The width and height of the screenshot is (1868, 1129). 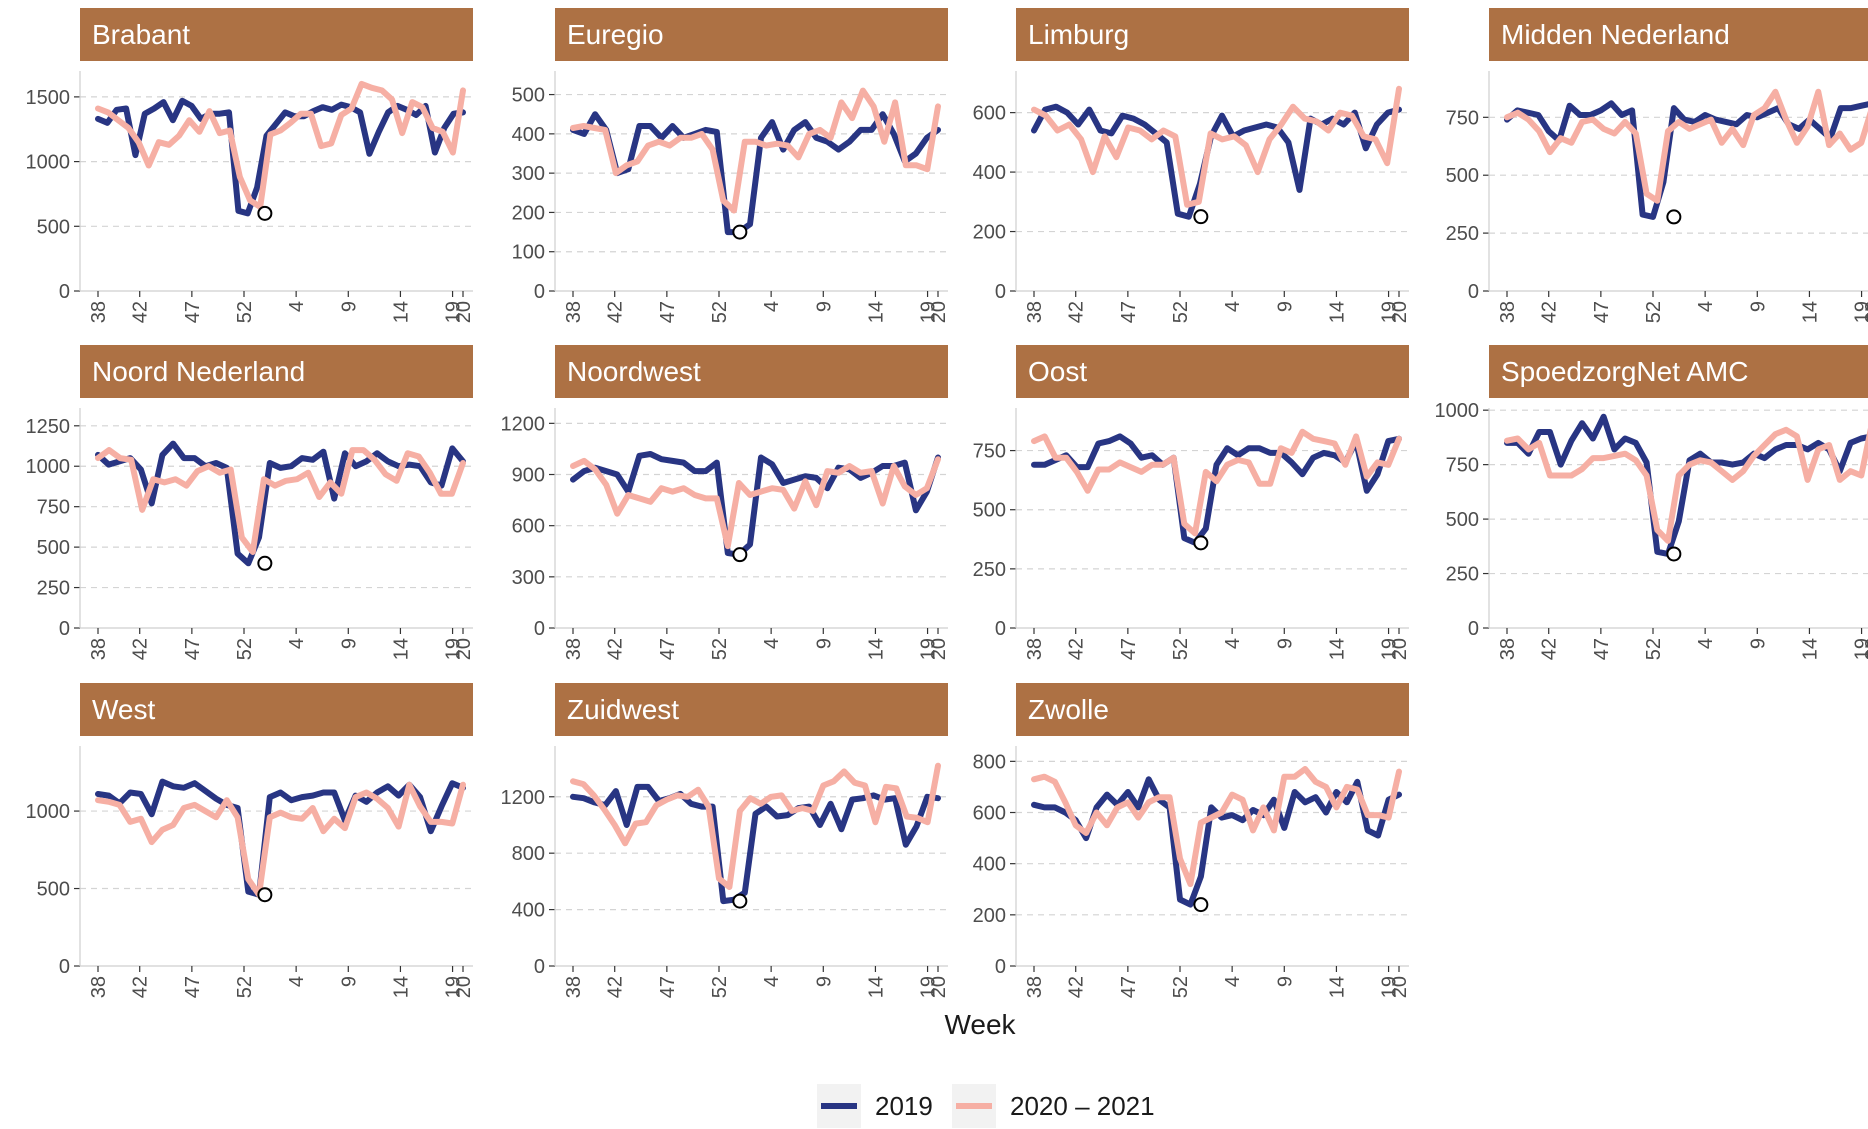 I want to click on y-tick-label: 1500, so click(x=48, y=98).